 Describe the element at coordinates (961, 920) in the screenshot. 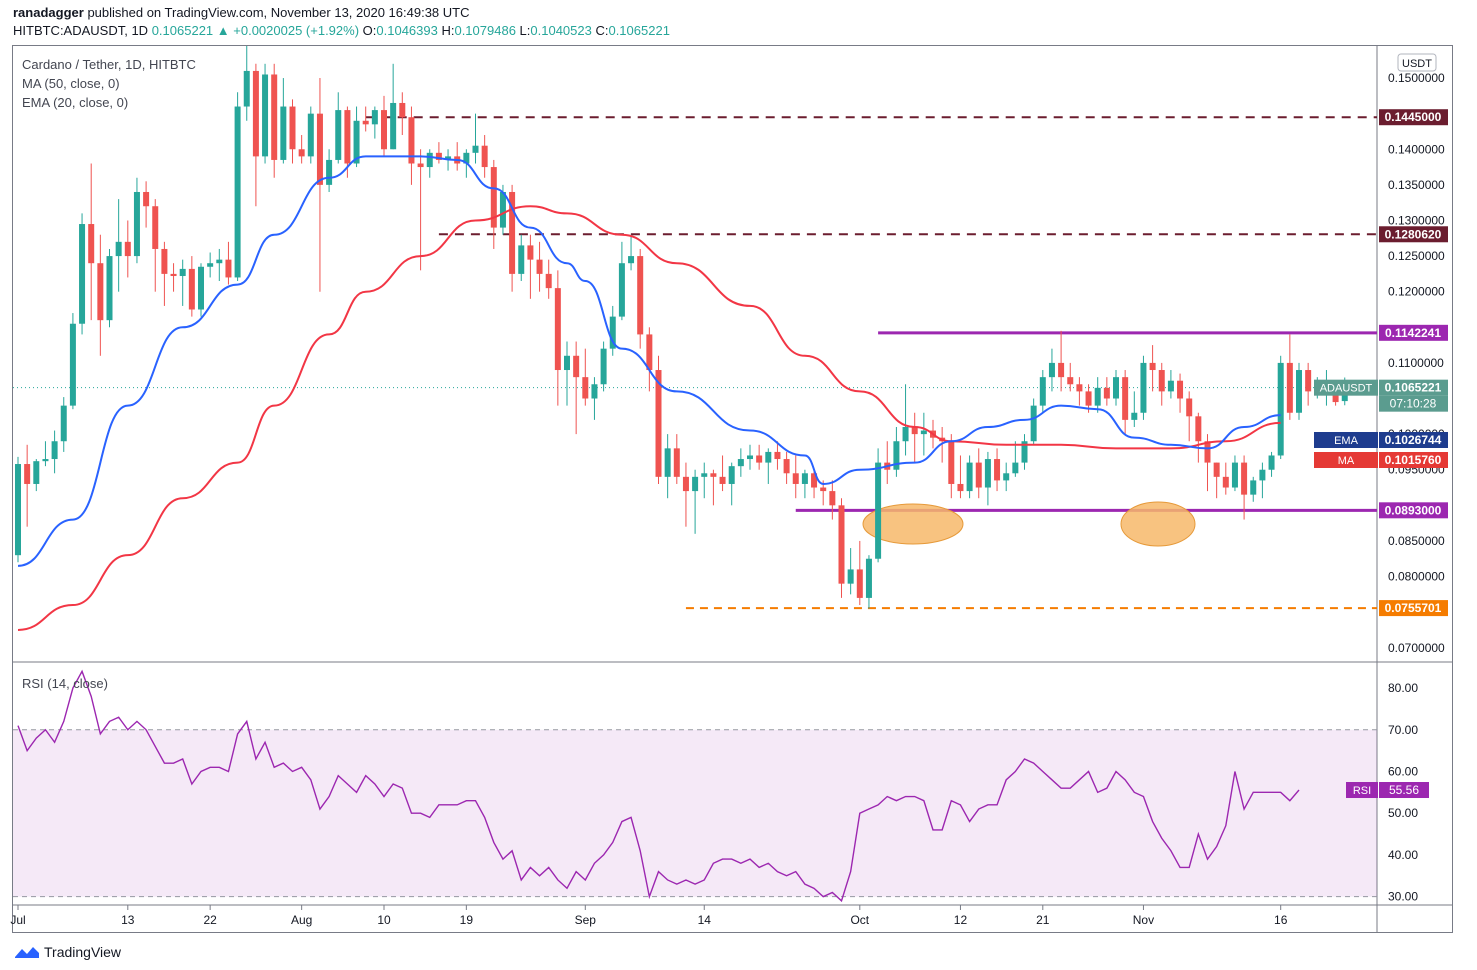

I see `time-tick-label: 12` at that location.